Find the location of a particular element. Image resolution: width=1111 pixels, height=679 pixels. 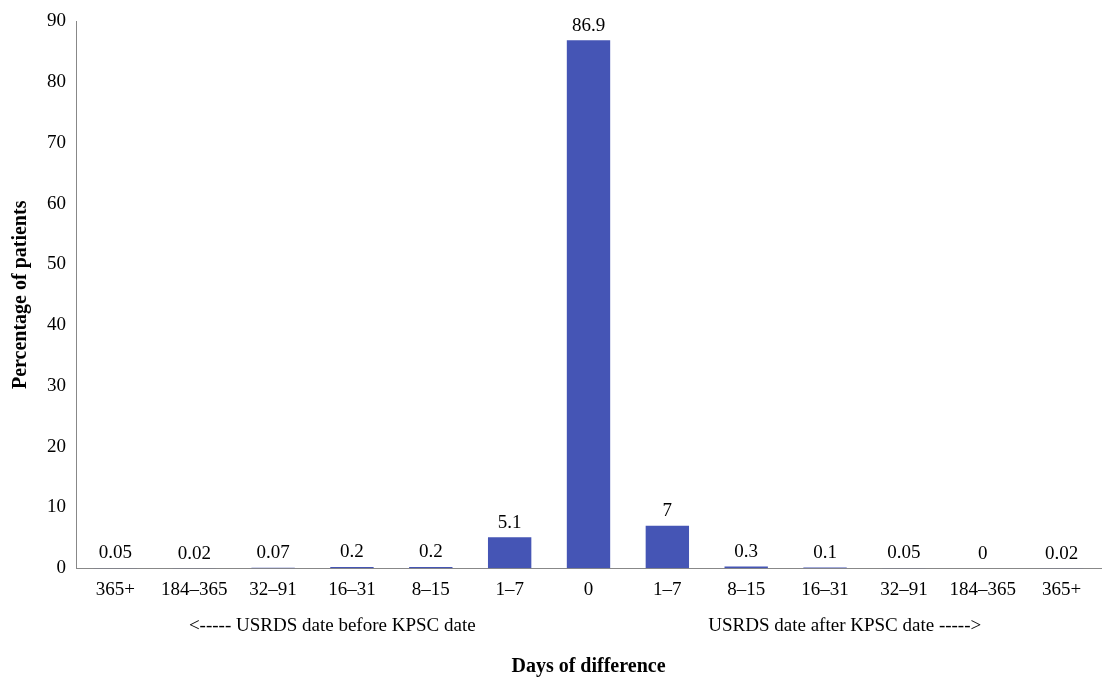

y-tick-label: 0 is located at coordinates (61, 567).